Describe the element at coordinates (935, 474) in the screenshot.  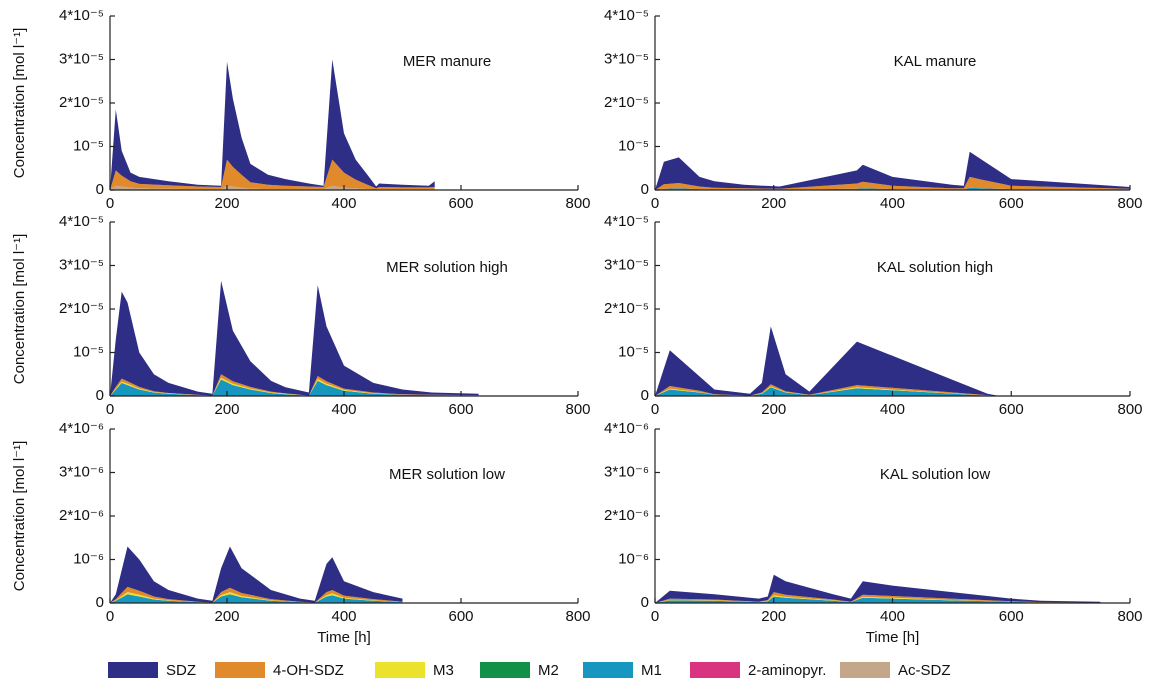
I see `panel-title: KAL solution low` at that location.